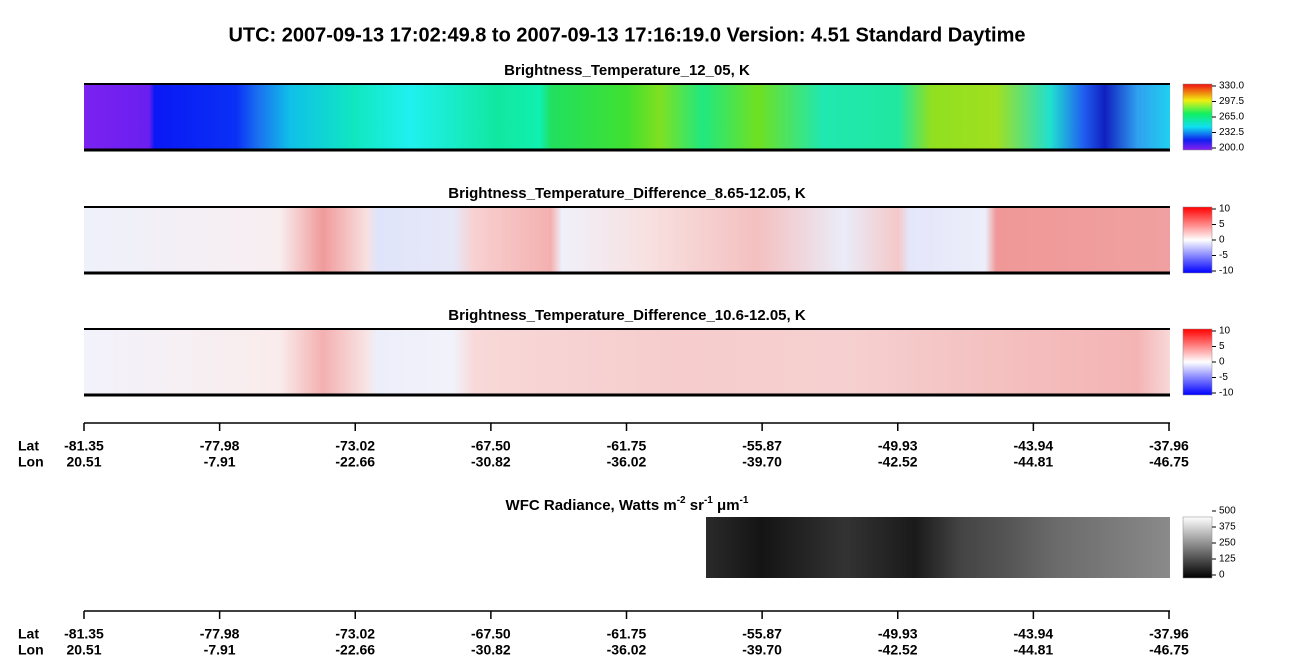 The width and height of the screenshot is (1300, 667). Describe the element at coordinates (695, 505) in the screenshot. I see `title-part: sr` at that location.